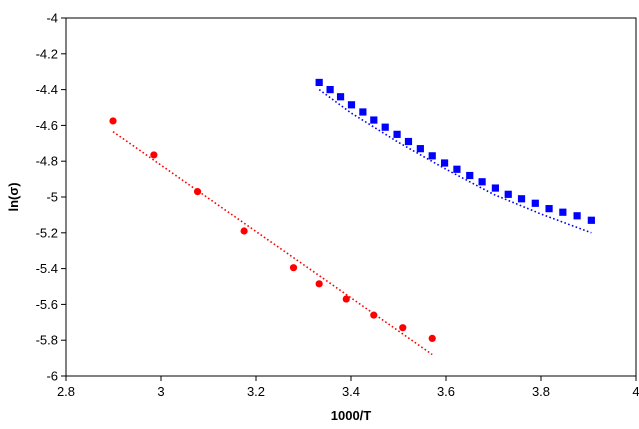  I want to click on y-tick-label: -4.2, so click(47, 53).